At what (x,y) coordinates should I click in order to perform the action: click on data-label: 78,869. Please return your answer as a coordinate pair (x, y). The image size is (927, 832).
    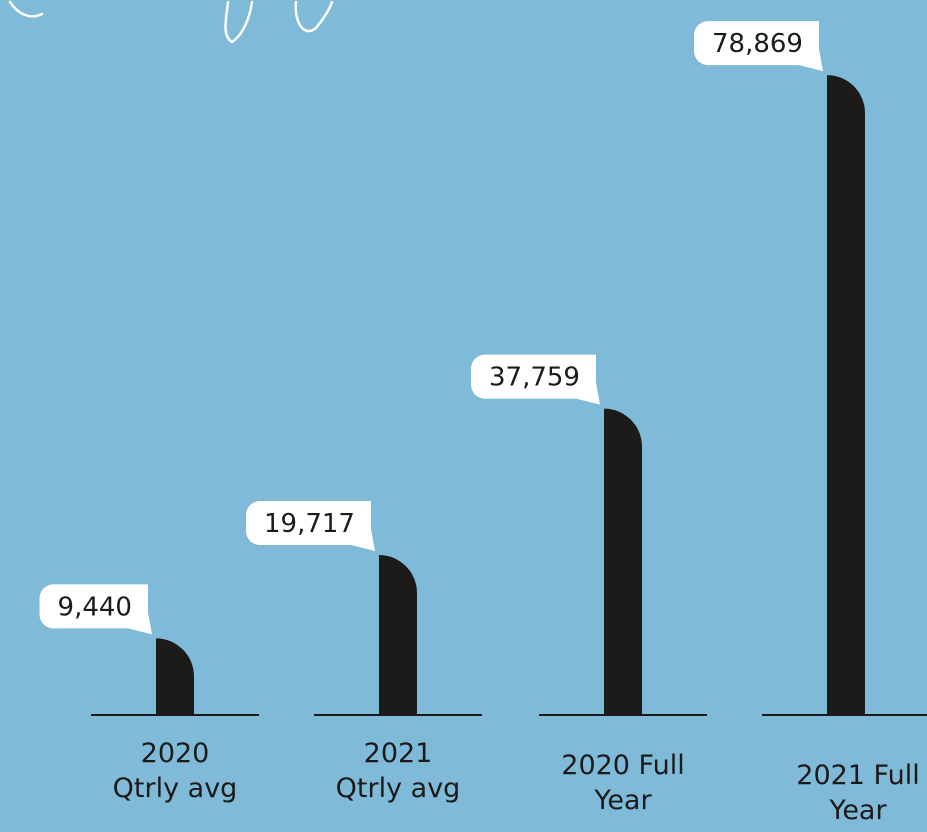
    Looking at the image, I should click on (757, 44).